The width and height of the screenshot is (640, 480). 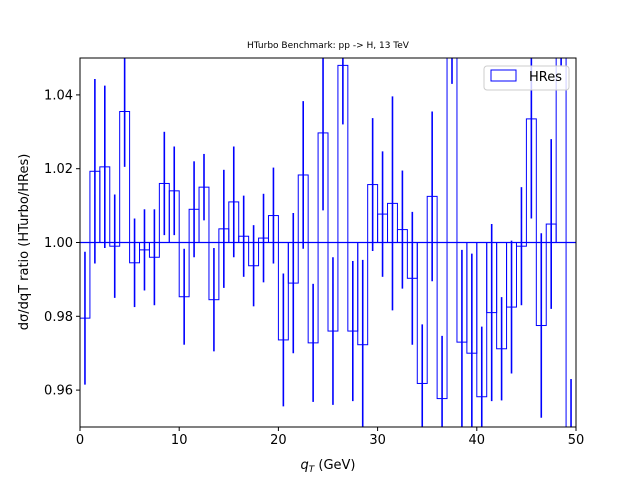 I want to click on legend-swatch, so click(x=503, y=75).